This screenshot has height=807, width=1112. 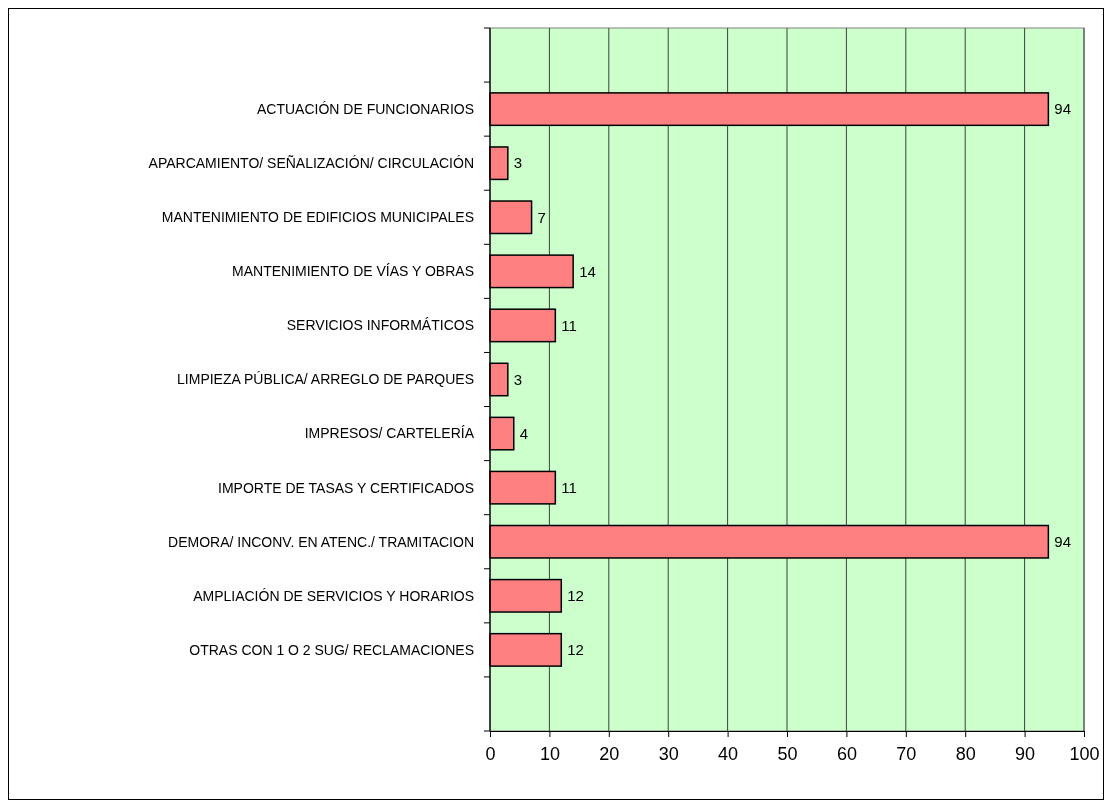 I want to click on data-label: 7, so click(x=541, y=217).